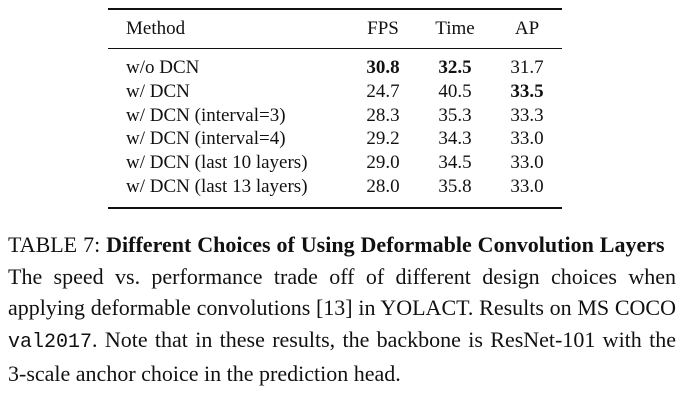 This screenshot has width=680, height=418. Describe the element at coordinates (527, 67) in the screenshot. I see `table-cell: 31.7` at that location.